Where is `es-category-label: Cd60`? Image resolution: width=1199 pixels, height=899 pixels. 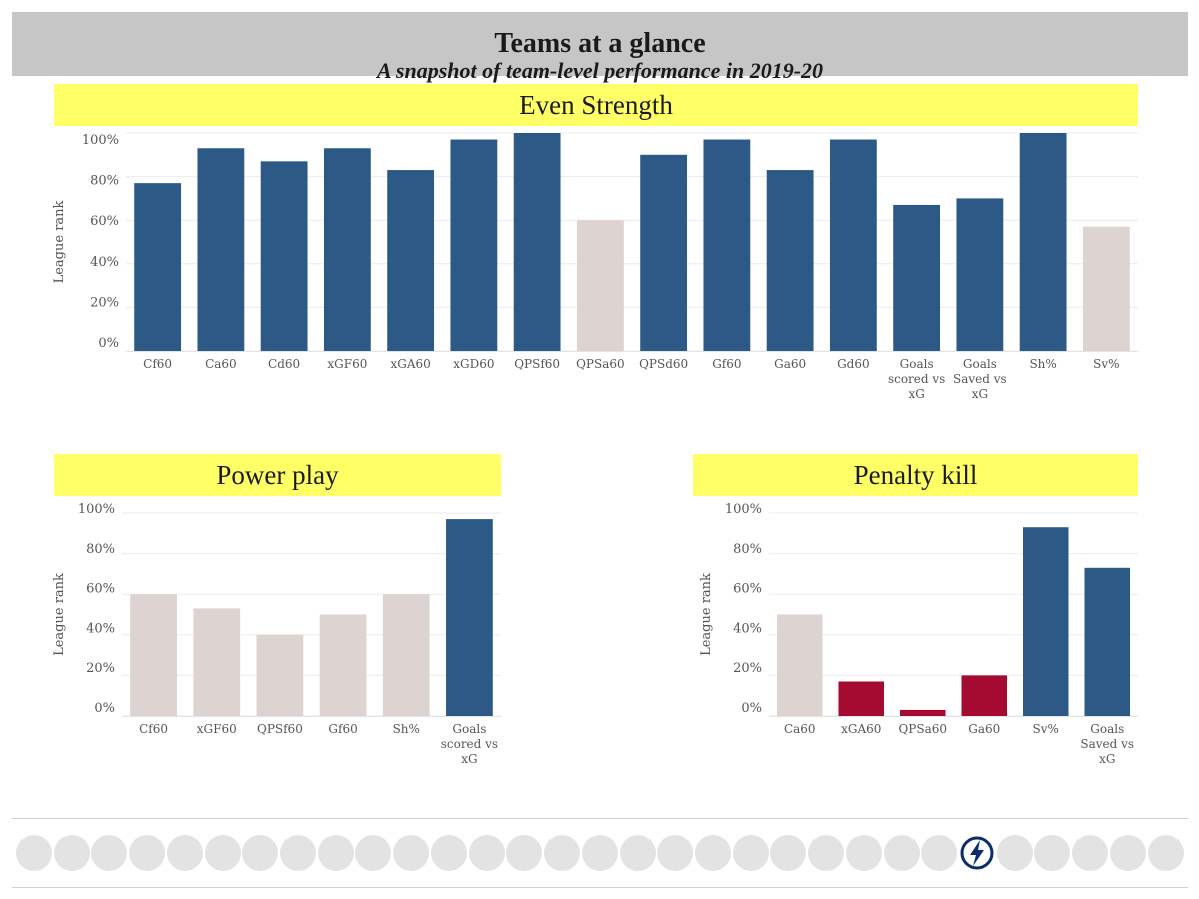 es-category-label: Cd60 is located at coordinates (284, 364).